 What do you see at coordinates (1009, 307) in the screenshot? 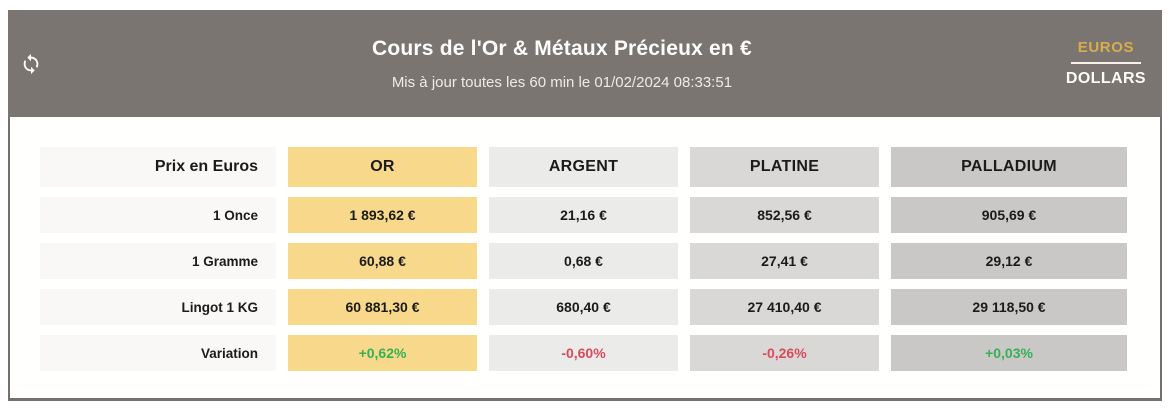
I see `value-palladium-lingot: 29 118,50 €` at bounding box center [1009, 307].